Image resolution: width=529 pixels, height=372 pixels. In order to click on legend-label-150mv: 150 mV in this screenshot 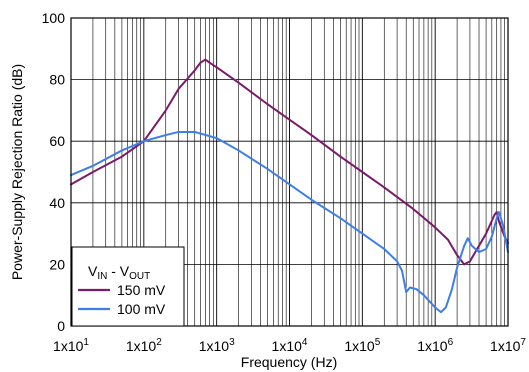, I will do `click(141, 290)`.